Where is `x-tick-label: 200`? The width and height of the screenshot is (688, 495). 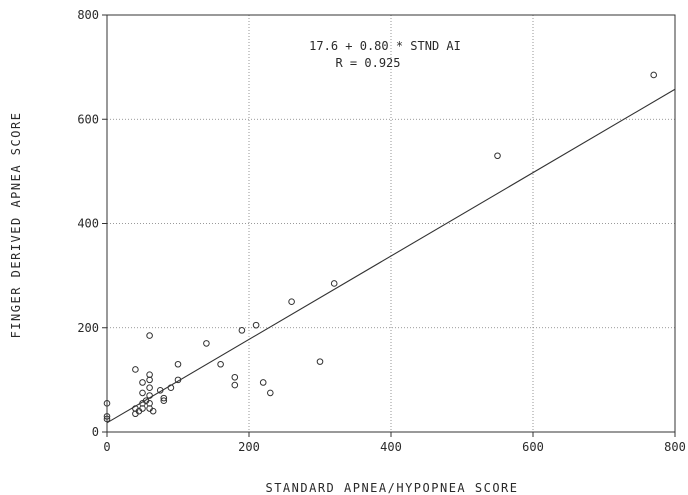
x-tick-label: 200 is located at coordinates (249, 447).